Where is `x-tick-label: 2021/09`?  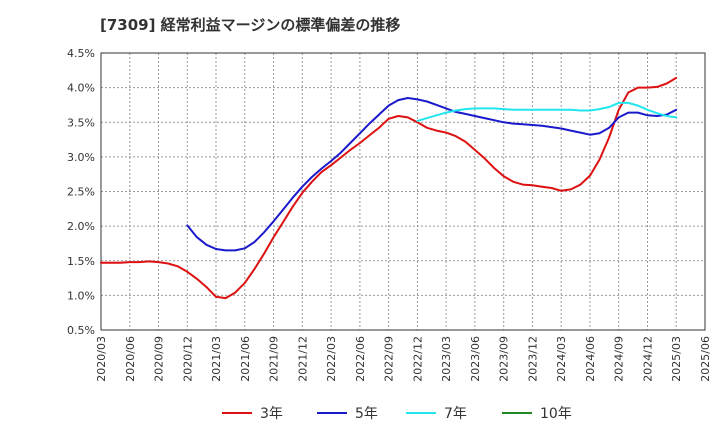
x-tick-label: 2021/09 is located at coordinates (274, 359).